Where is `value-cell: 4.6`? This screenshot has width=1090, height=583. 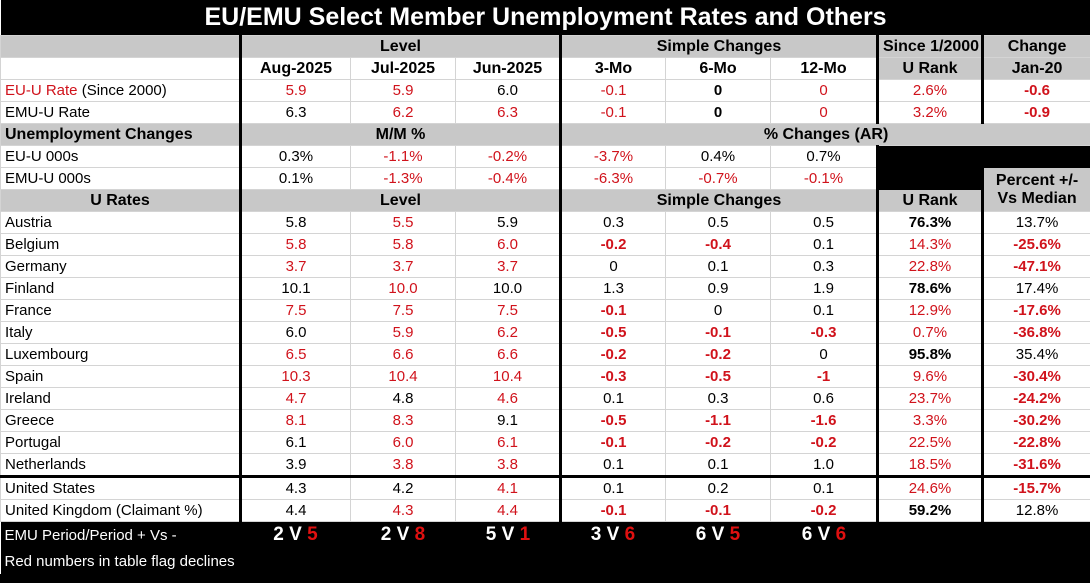 value-cell: 4.6 is located at coordinates (508, 398).